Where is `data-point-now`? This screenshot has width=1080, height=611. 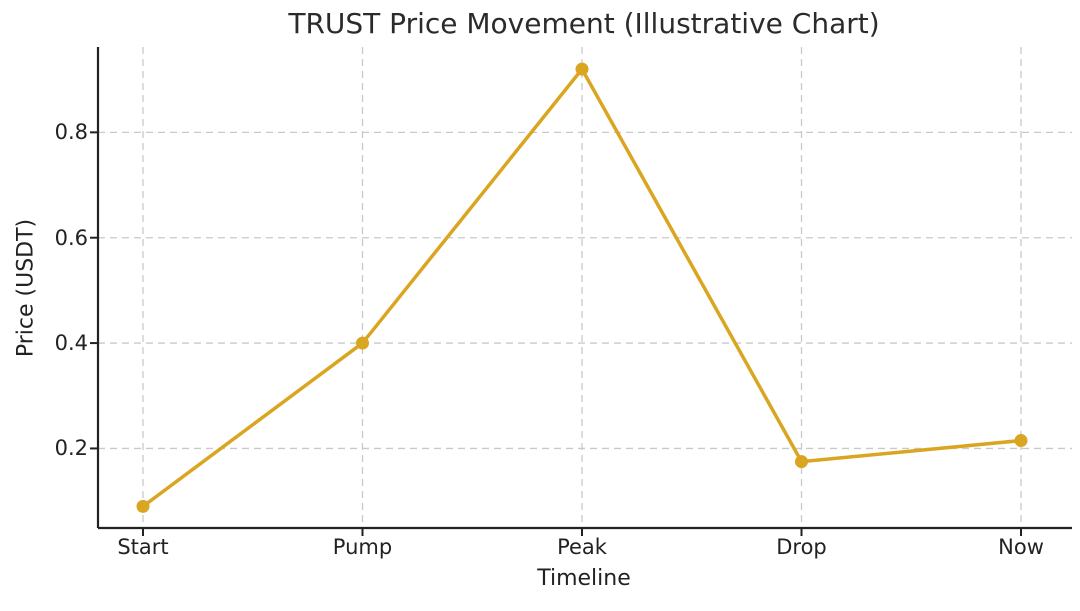 data-point-now is located at coordinates (1021, 441).